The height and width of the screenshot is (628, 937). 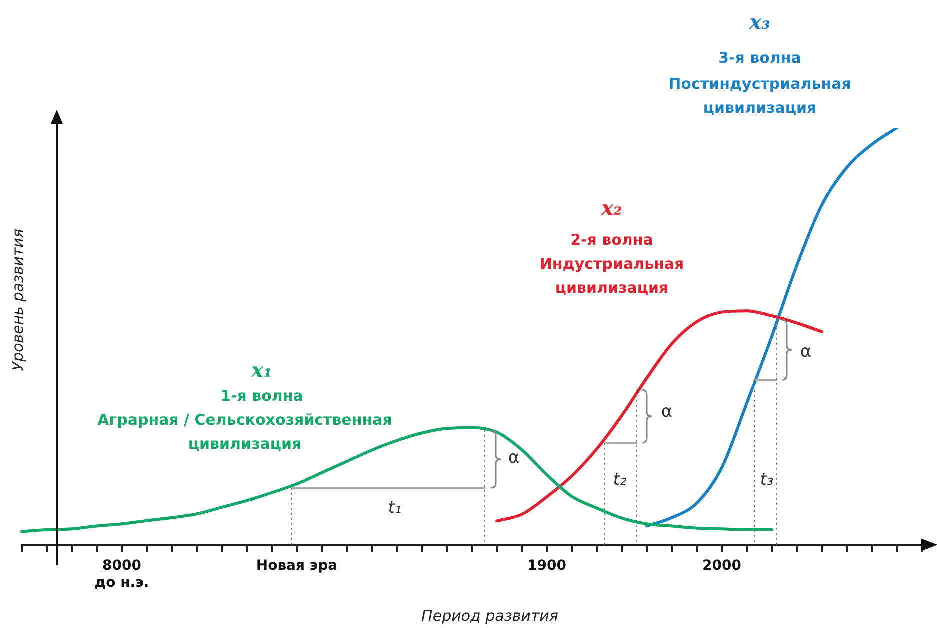 I want to click on annotation: 1-я волна, so click(x=262, y=396).